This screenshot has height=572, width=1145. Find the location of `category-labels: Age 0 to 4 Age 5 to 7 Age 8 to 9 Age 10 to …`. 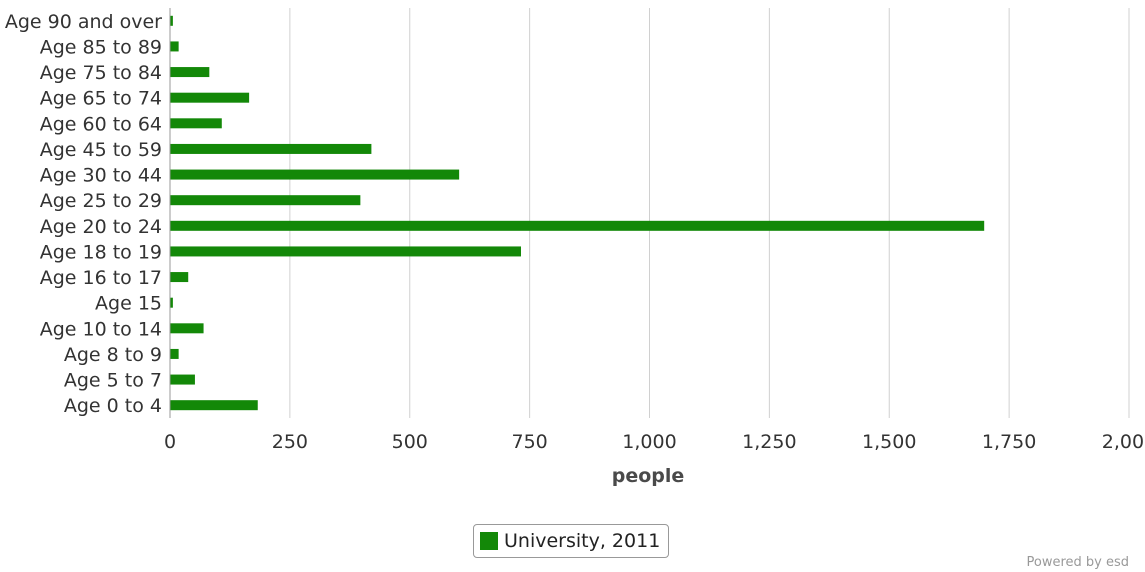

category-labels: Age 0 to 4 Age 5 to 7 Age 8 to 9 Age 10 to … is located at coordinates (83, 214).